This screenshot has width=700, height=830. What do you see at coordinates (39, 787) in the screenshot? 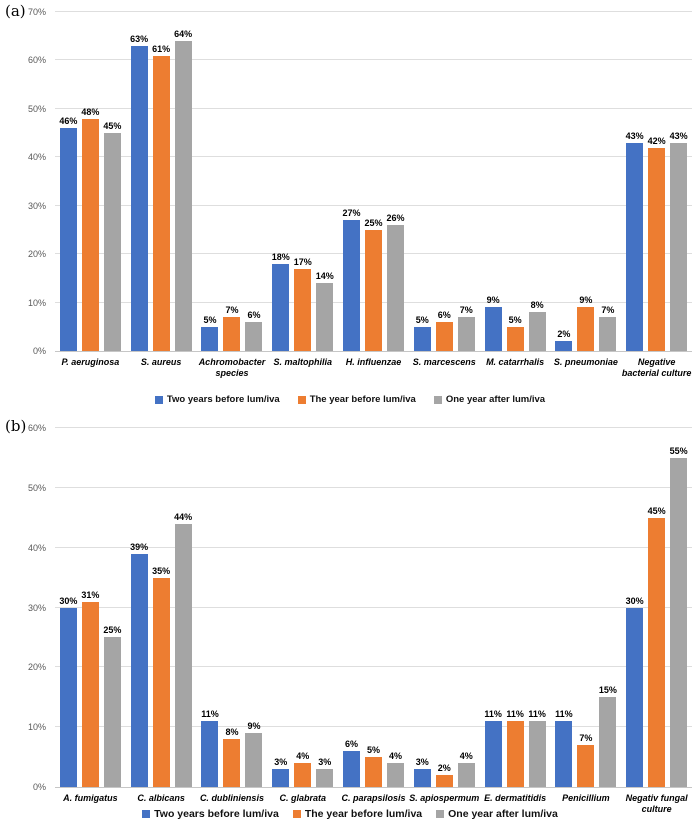
I see `y-tick-label: 0%` at bounding box center [39, 787].